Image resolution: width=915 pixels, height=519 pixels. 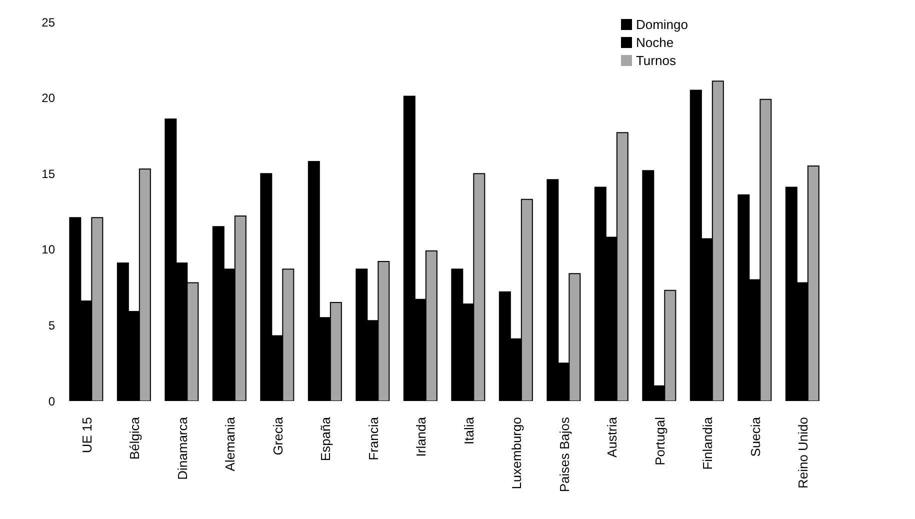 I want to click on y-tick-label: 0, so click(x=52, y=401).